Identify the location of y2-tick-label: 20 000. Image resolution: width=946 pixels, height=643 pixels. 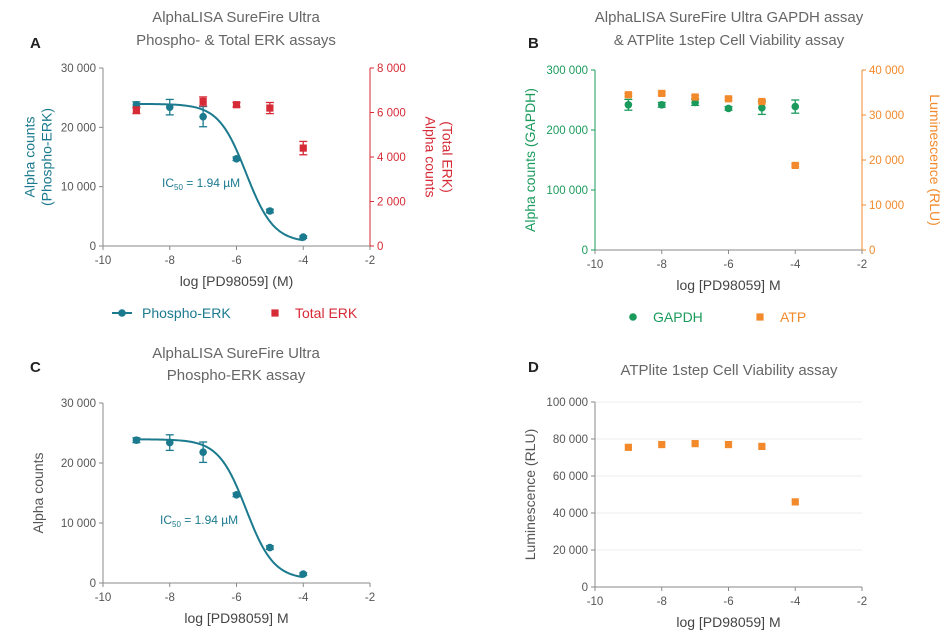
(886, 161).